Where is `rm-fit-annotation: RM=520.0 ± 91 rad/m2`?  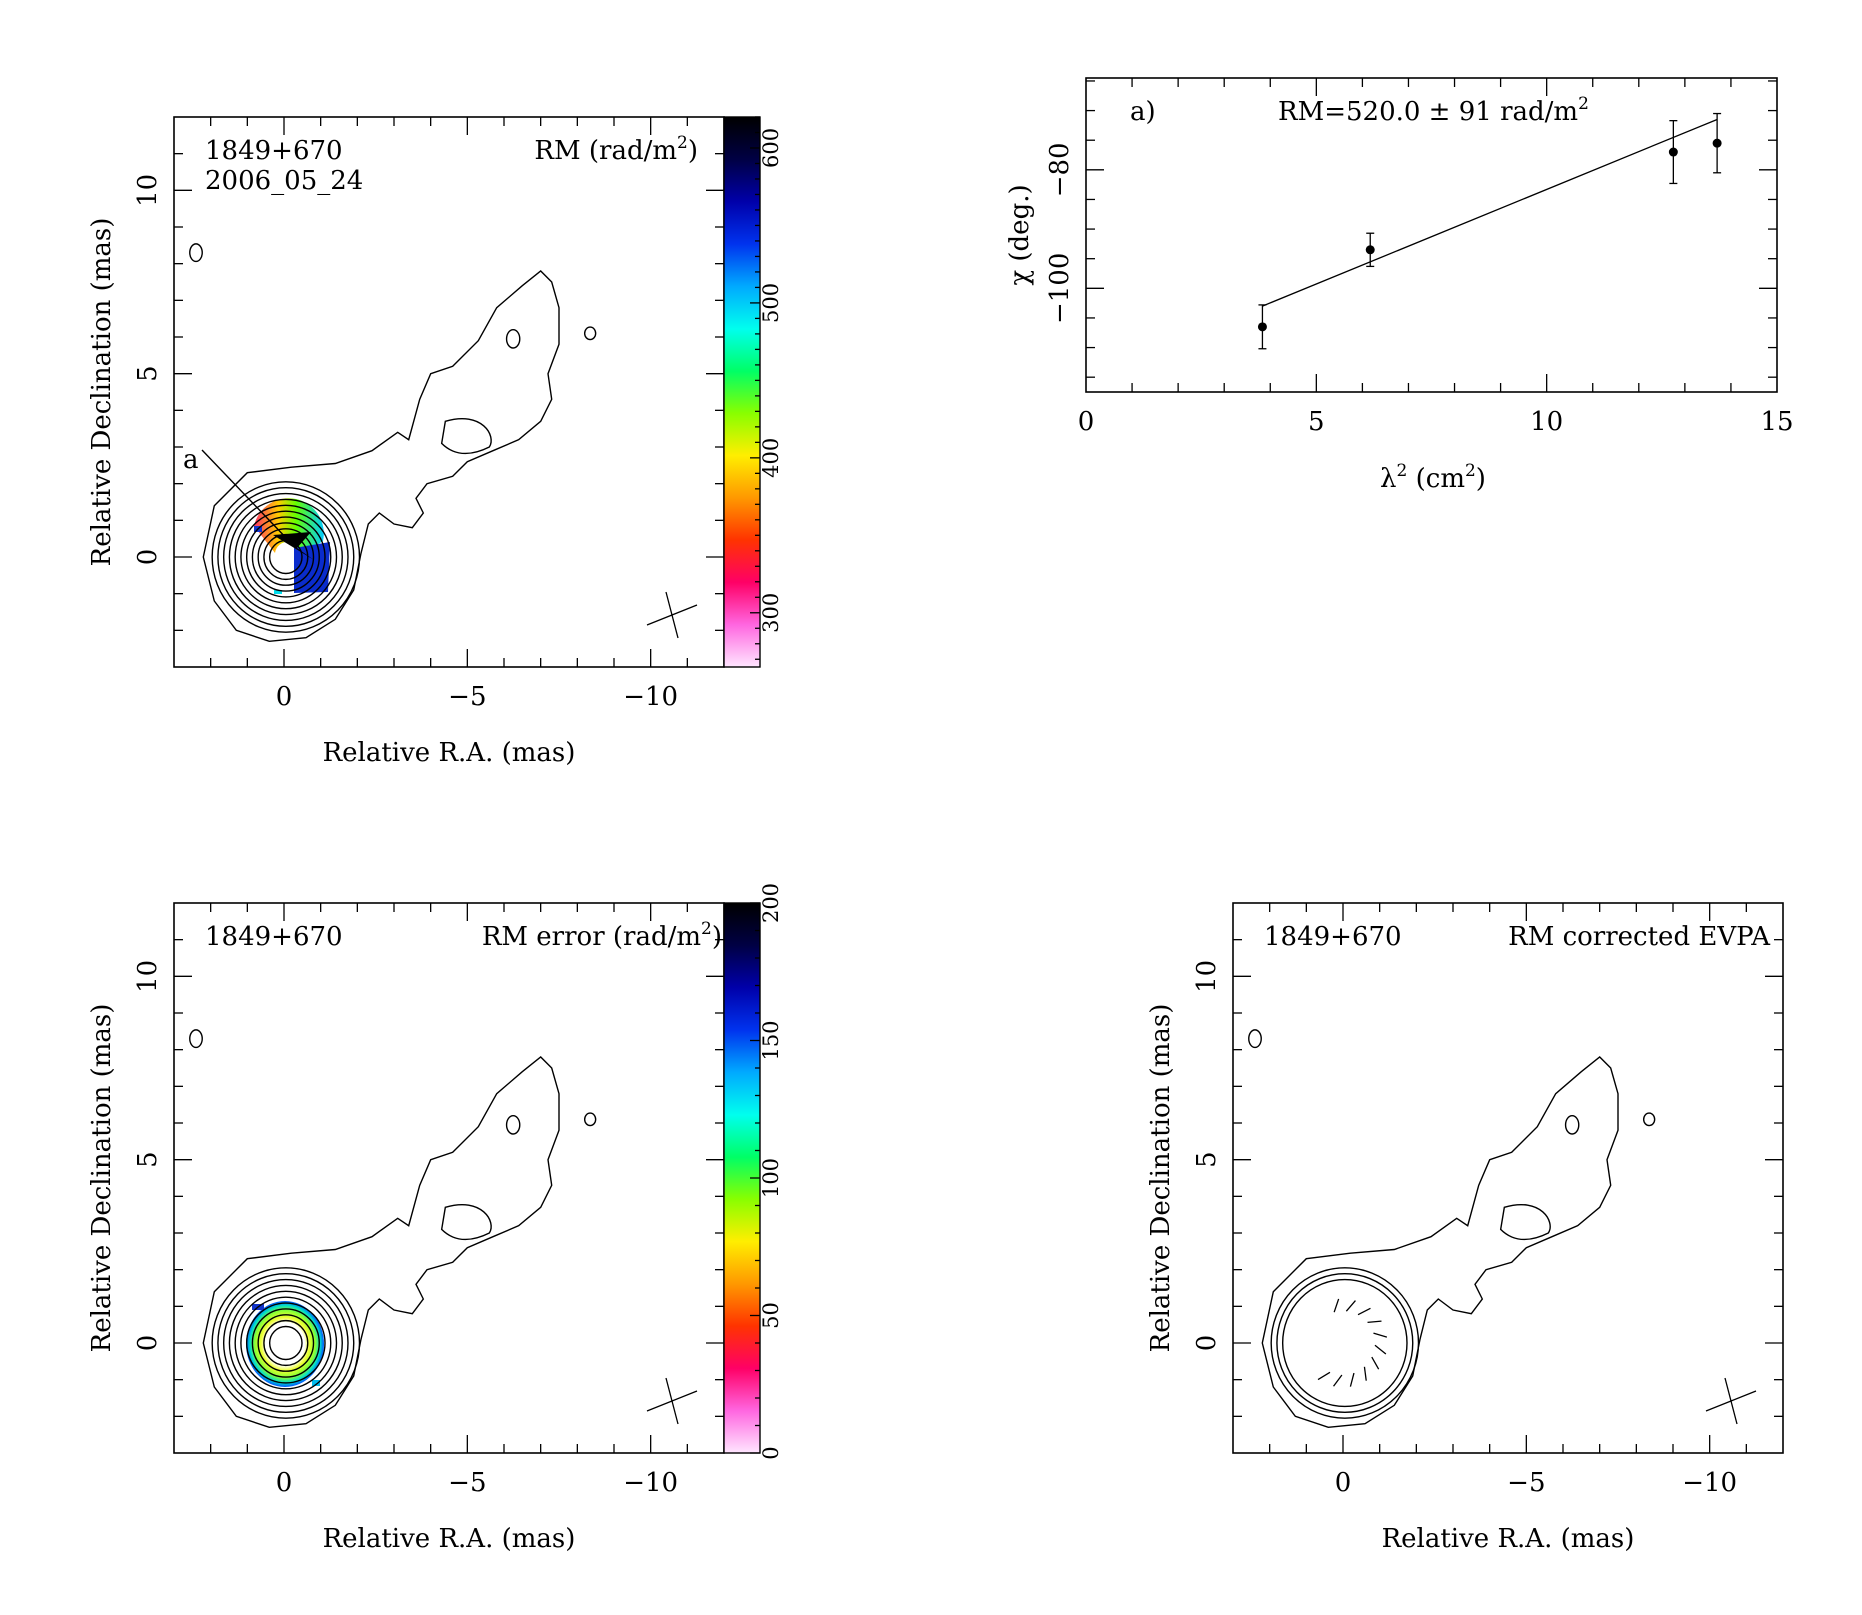 rm-fit-annotation: RM=520.0 ± 91 rad/m2 is located at coordinates (1433, 110).